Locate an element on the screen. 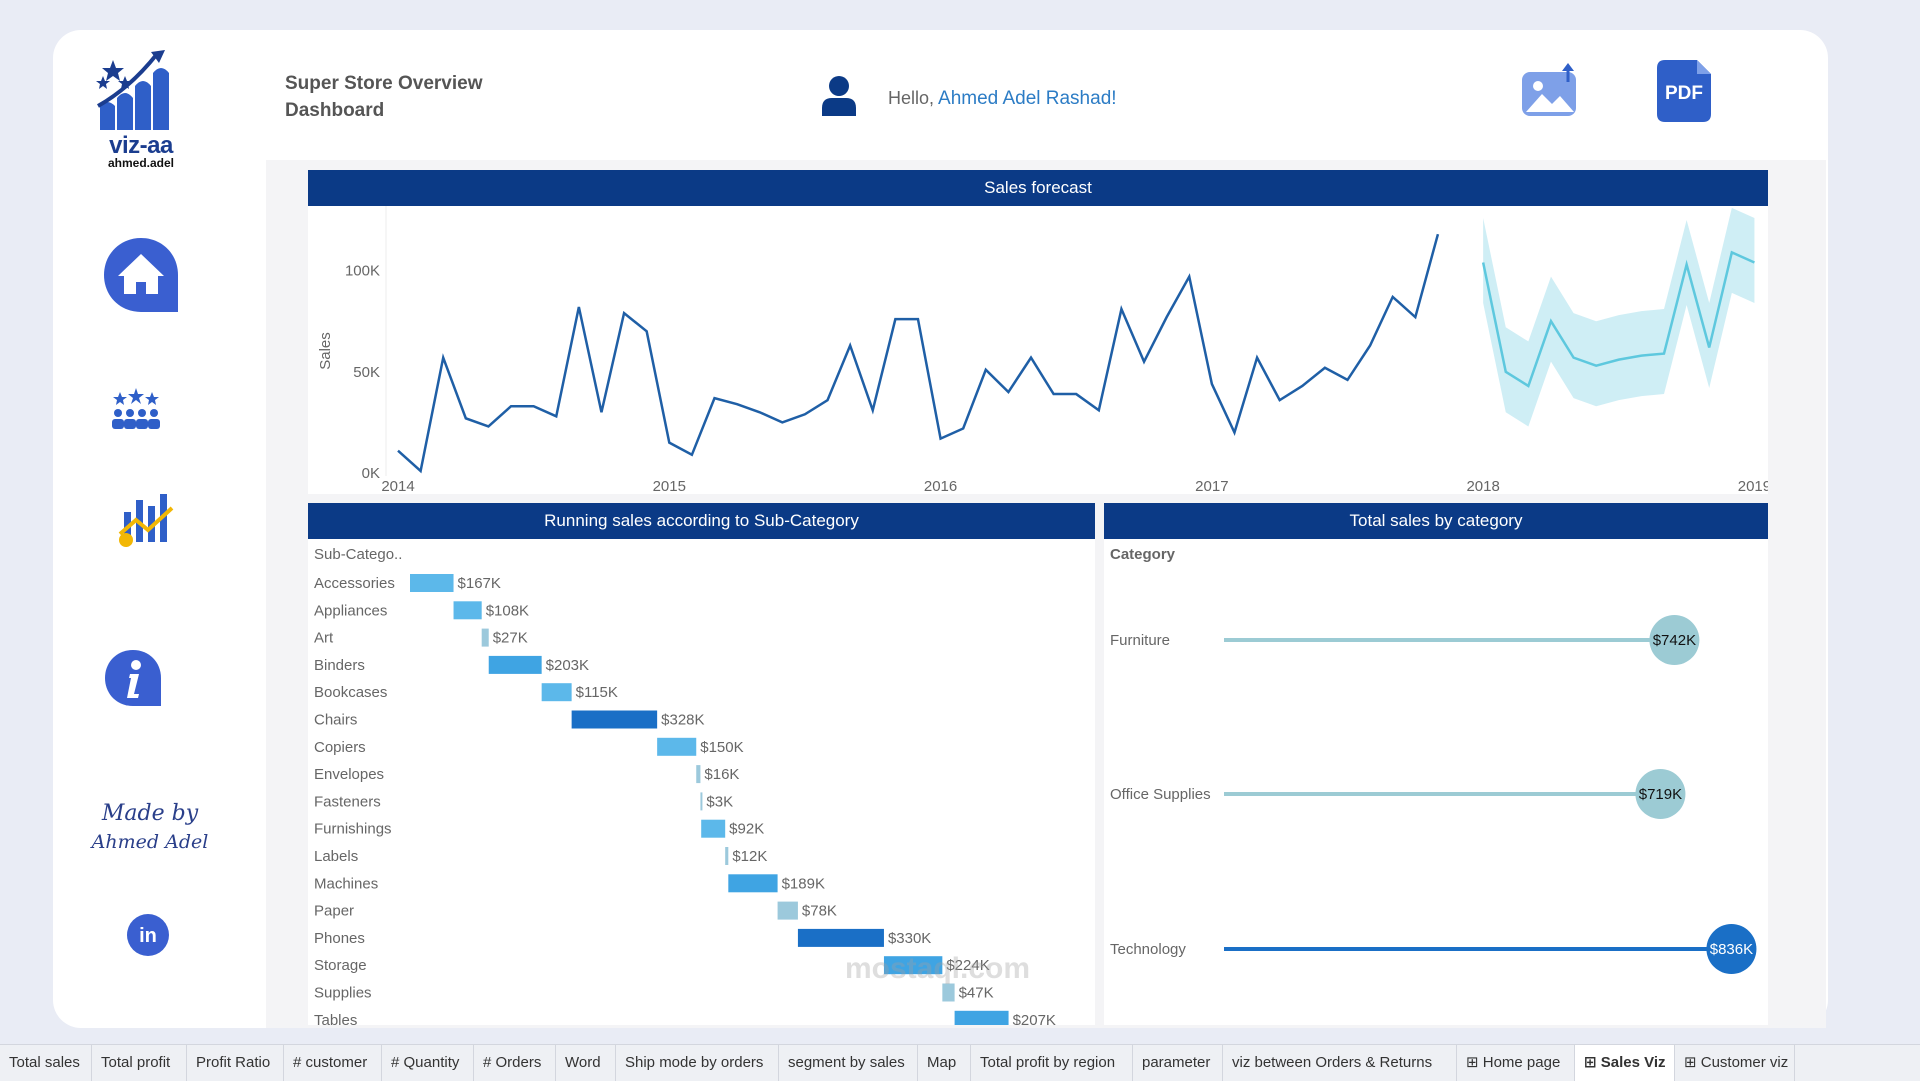 The width and height of the screenshot is (1920, 1081). y-tick-label: 0K is located at coordinates (371, 473).